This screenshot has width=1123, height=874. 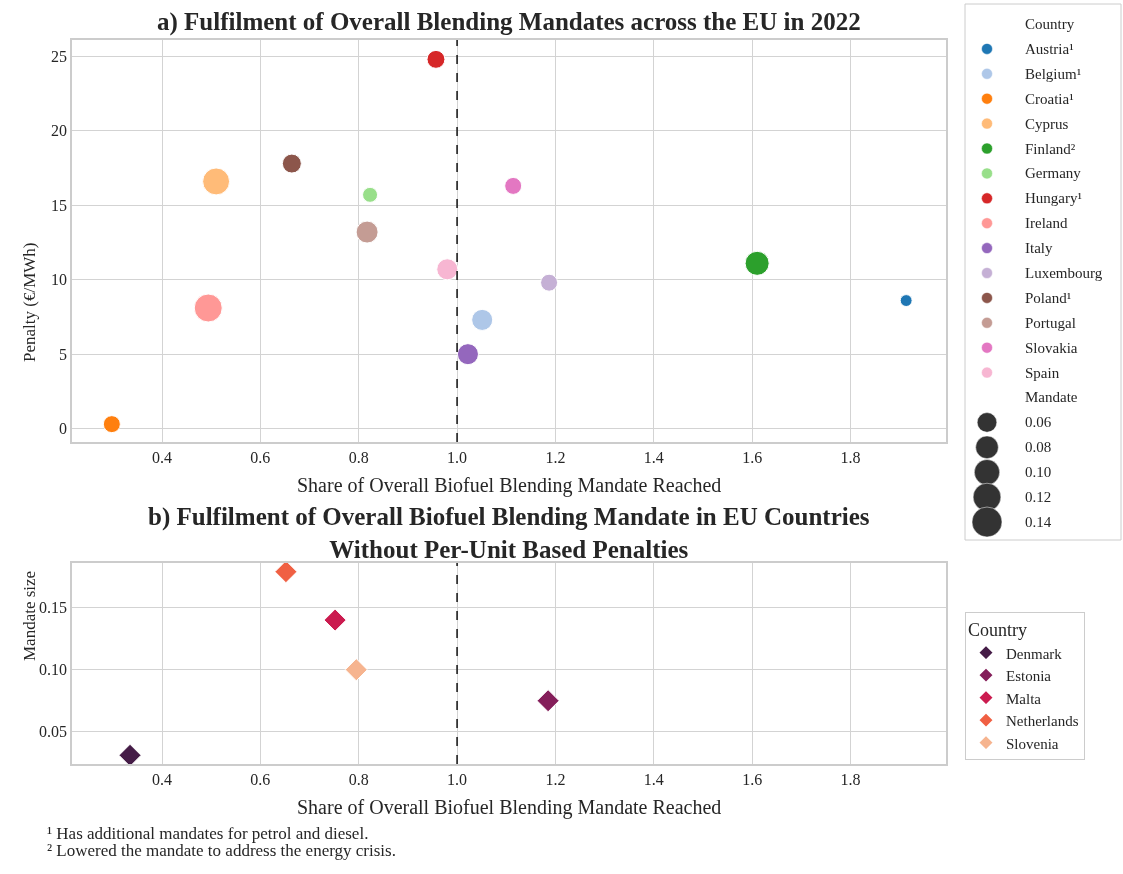 What do you see at coordinates (1053, 173) in the screenshot?
I see `legend-label: Germany` at bounding box center [1053, 173].